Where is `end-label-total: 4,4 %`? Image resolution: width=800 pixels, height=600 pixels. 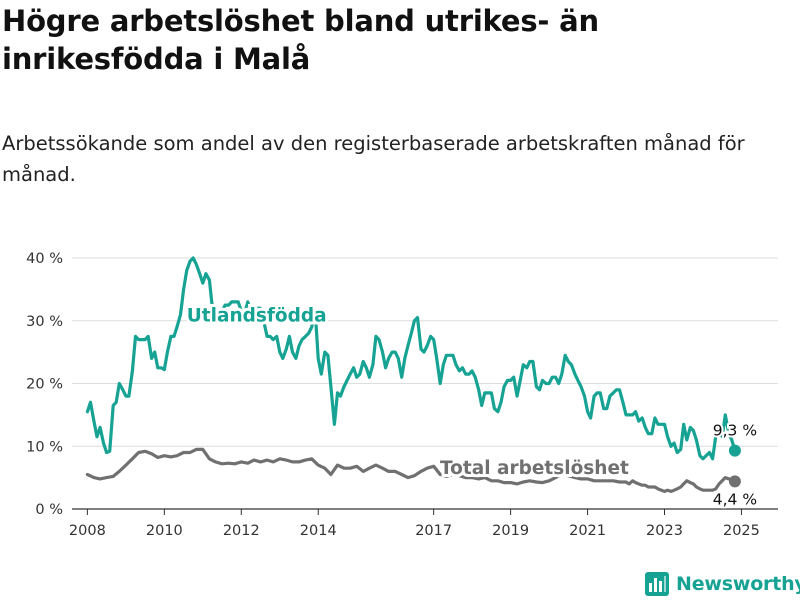
end-label-total: 4,4 % is located at coordinates (735, 499).